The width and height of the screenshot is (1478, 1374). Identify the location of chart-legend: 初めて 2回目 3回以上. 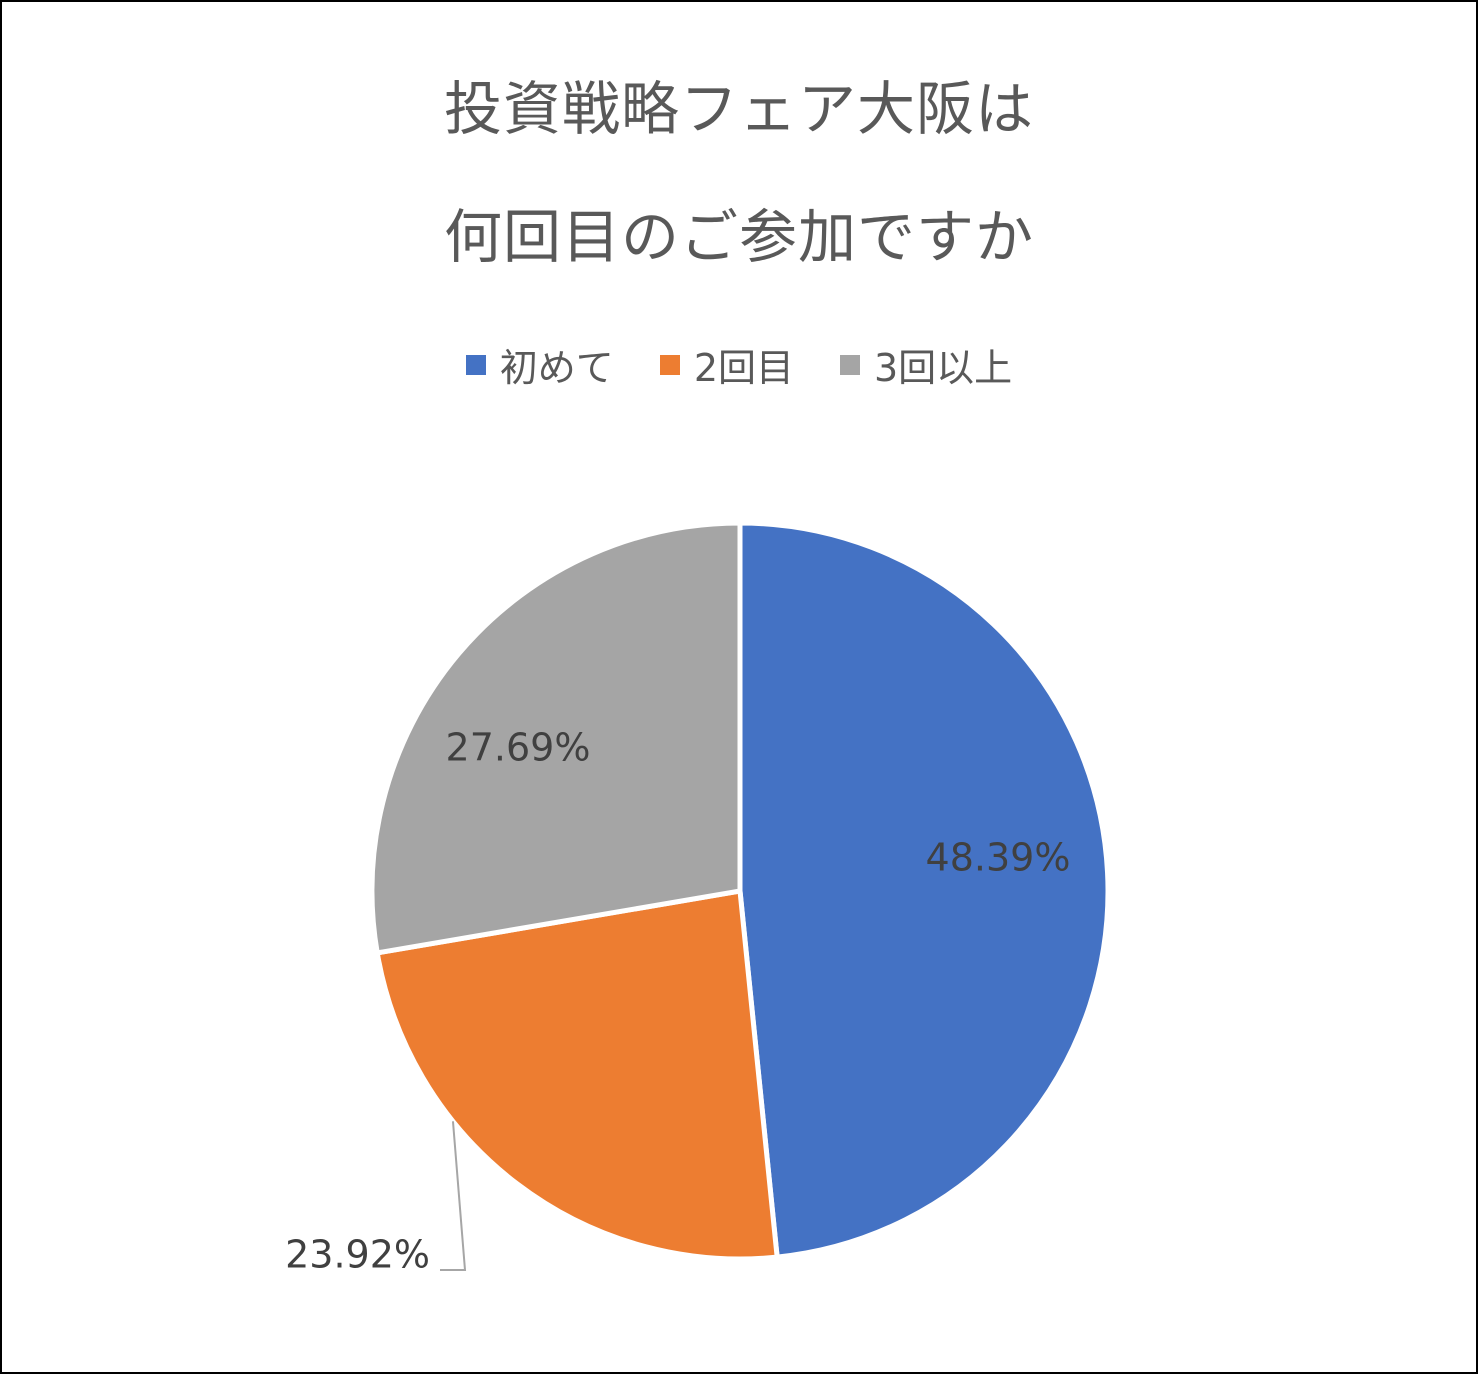
(739, 364).